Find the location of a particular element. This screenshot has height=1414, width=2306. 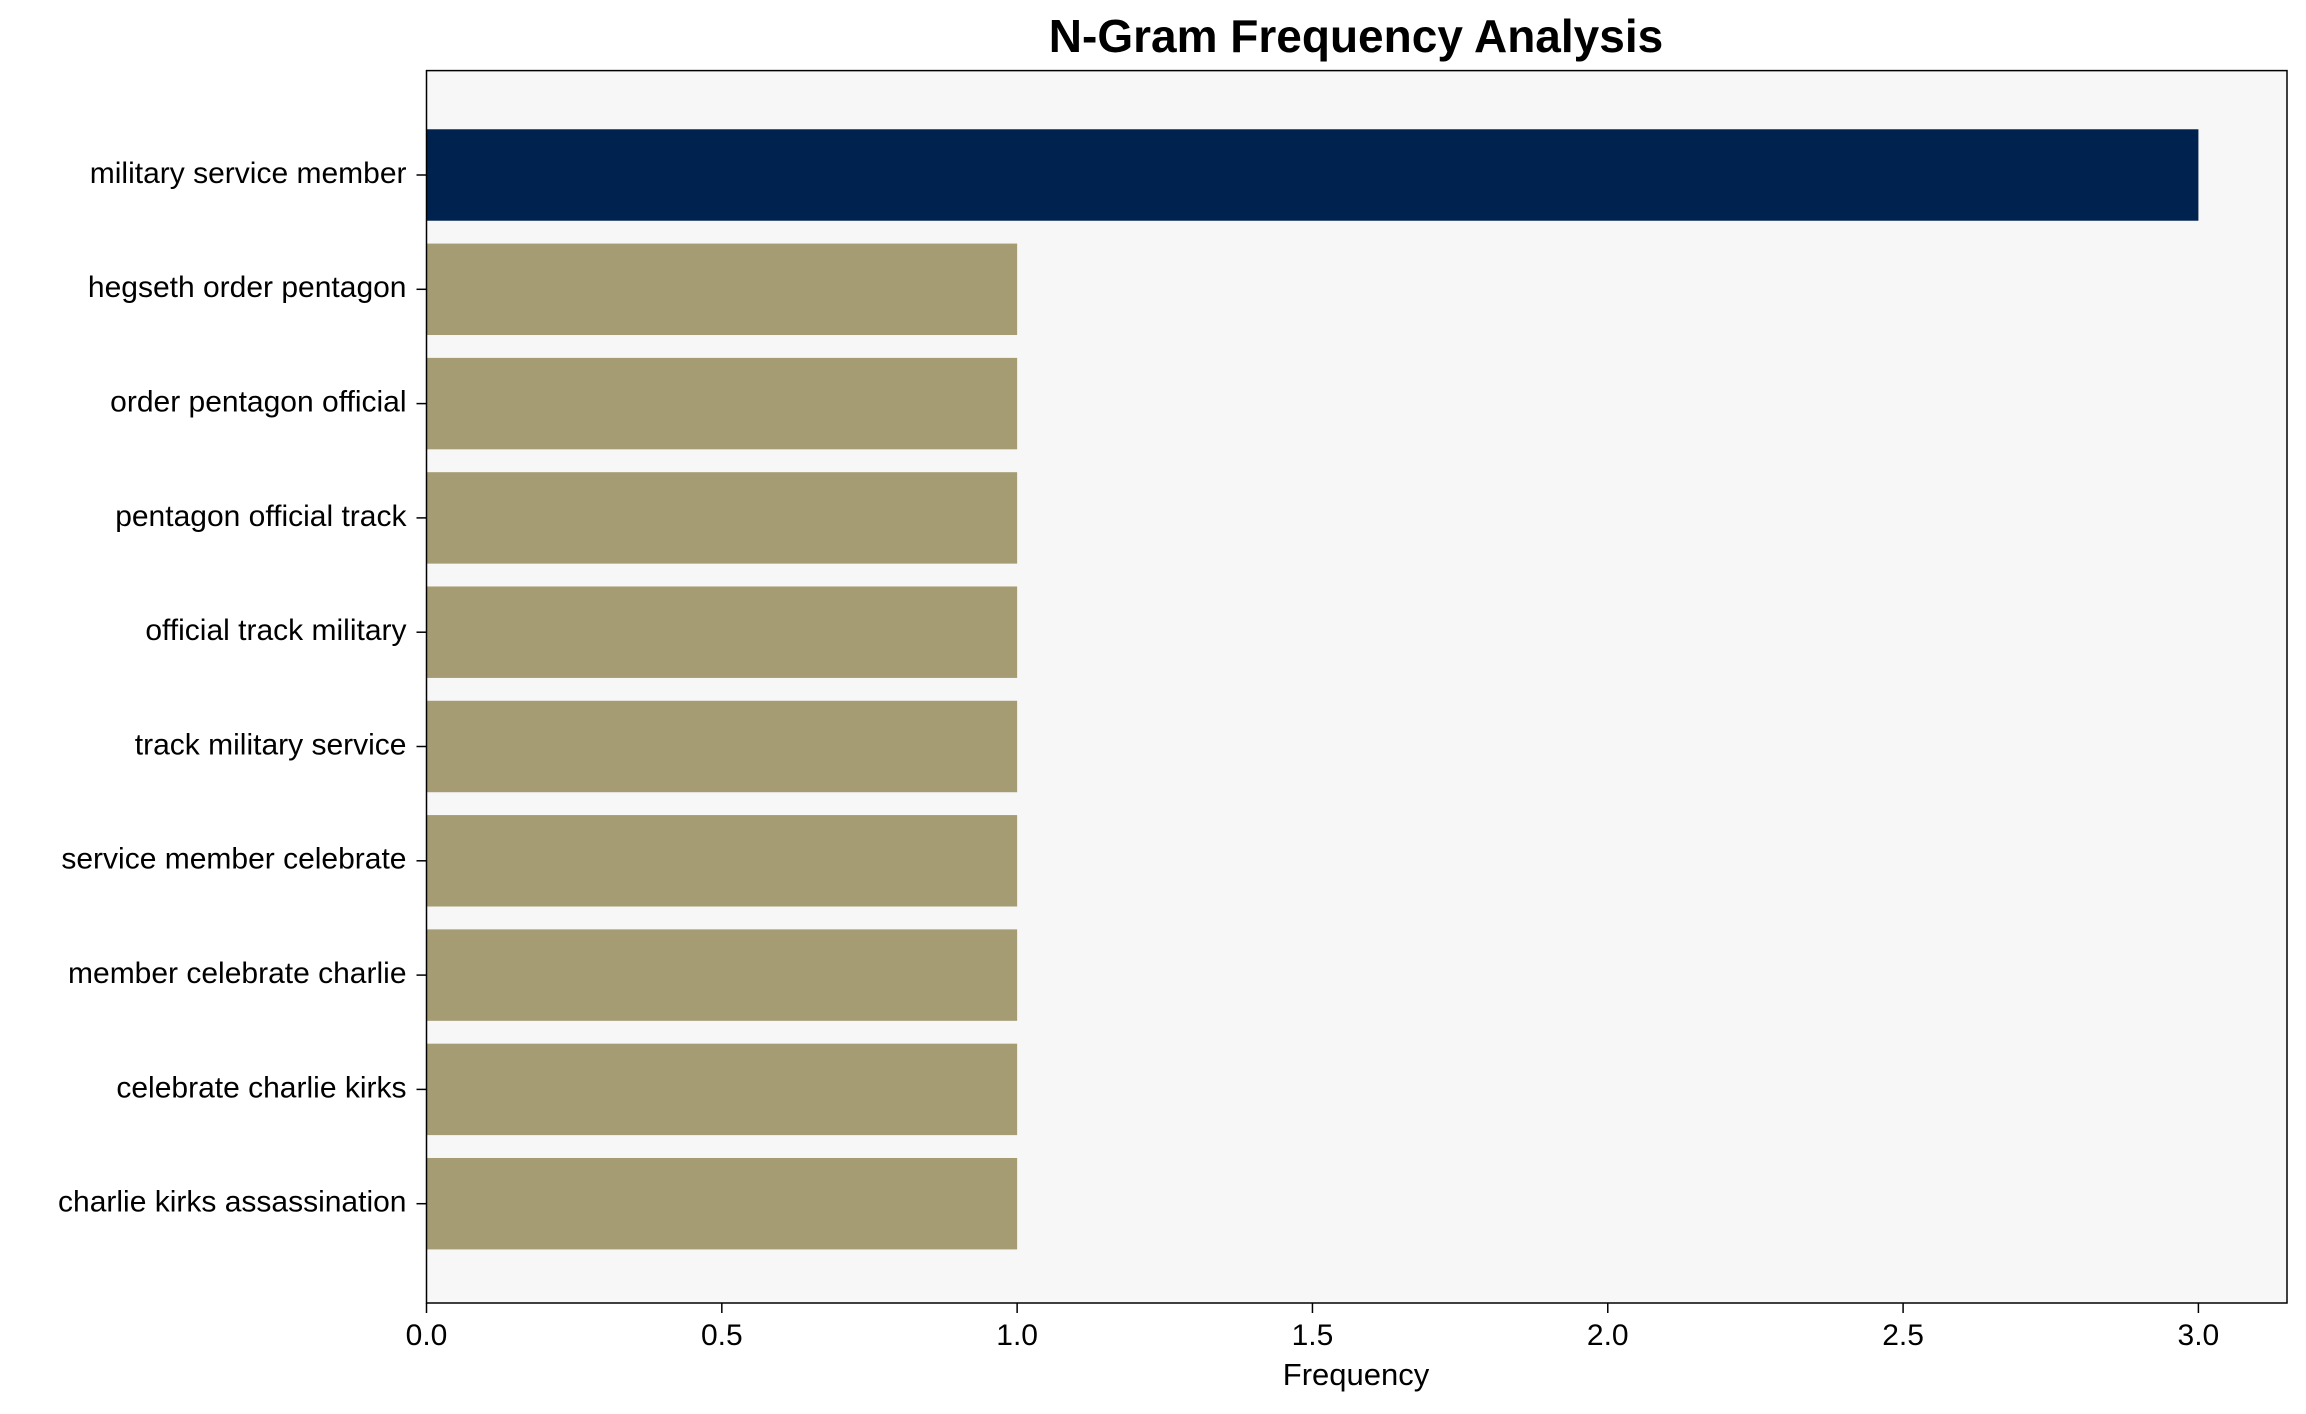

x-tick-label: 2.5 is located at coordinates (1903, 1335).